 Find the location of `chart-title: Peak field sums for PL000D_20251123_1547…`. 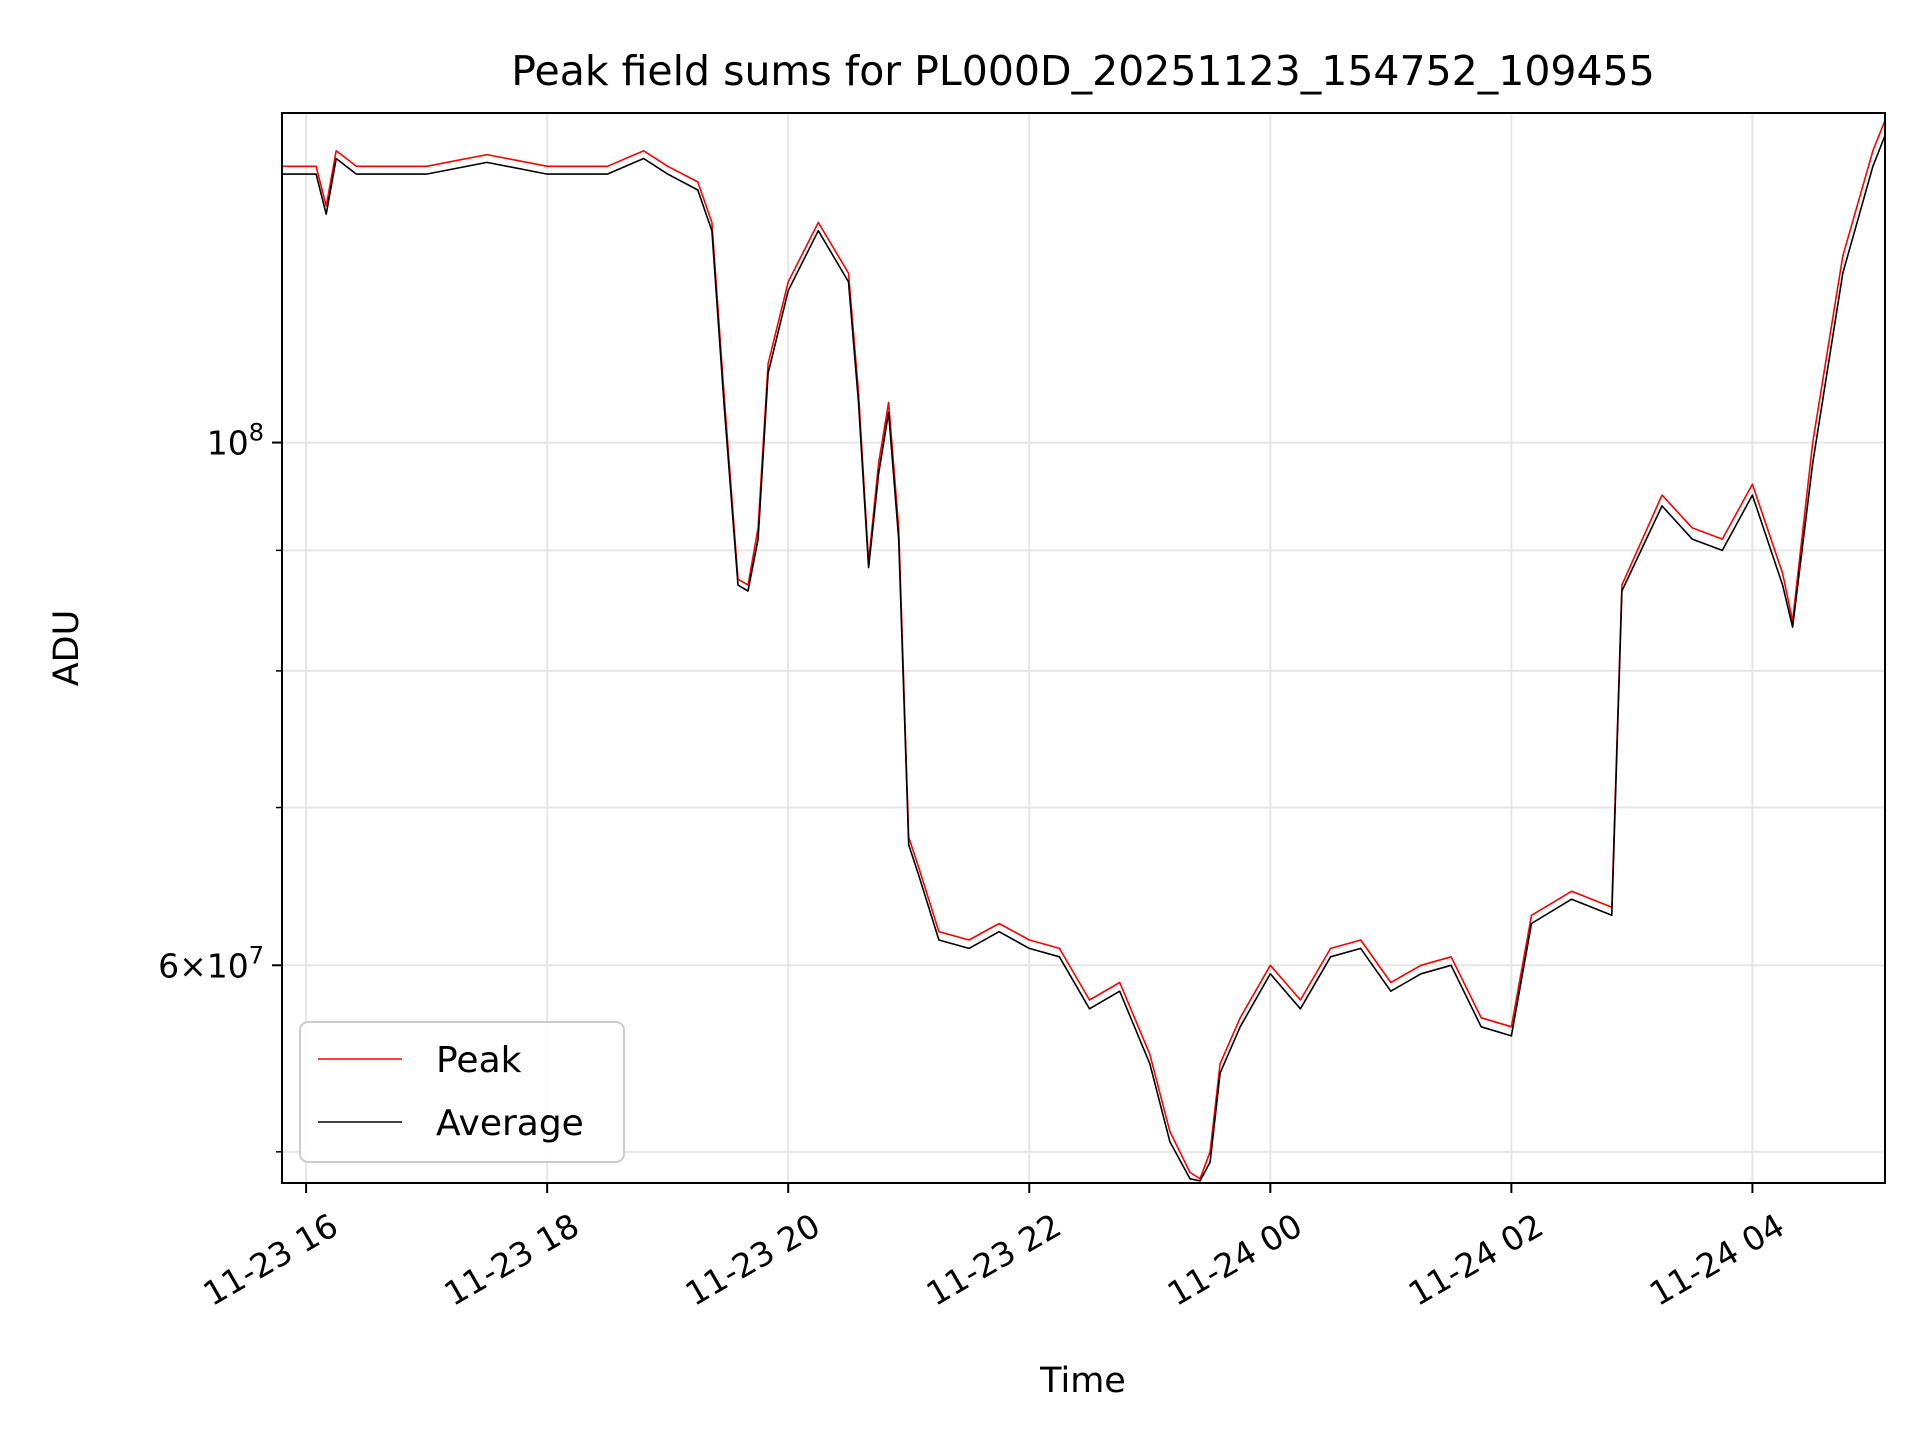

chart-title: Peak field sums for PL000D_20251123_1547… is located at coordinates (1083, 71).